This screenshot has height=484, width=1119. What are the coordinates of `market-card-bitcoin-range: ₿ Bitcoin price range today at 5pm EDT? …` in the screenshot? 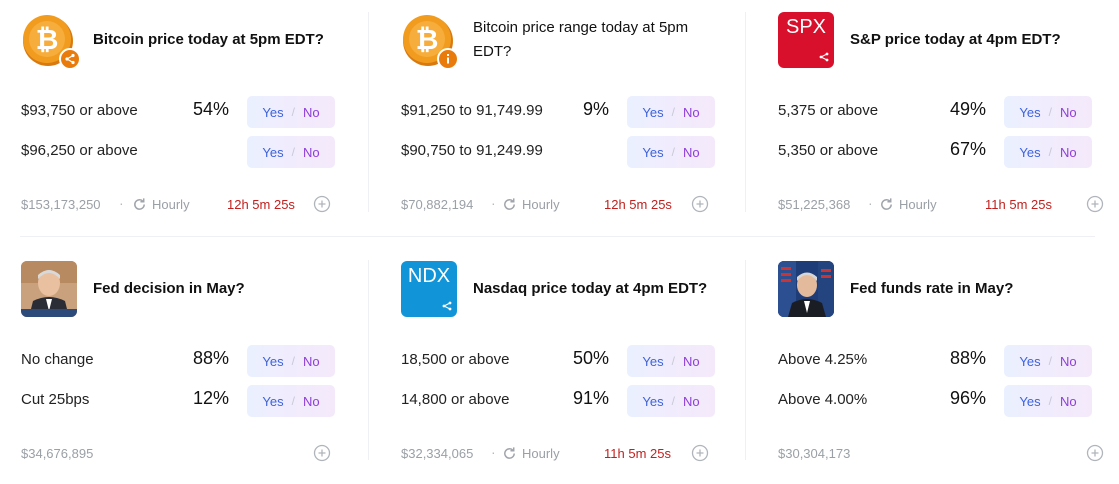 It's located at (558, 112).